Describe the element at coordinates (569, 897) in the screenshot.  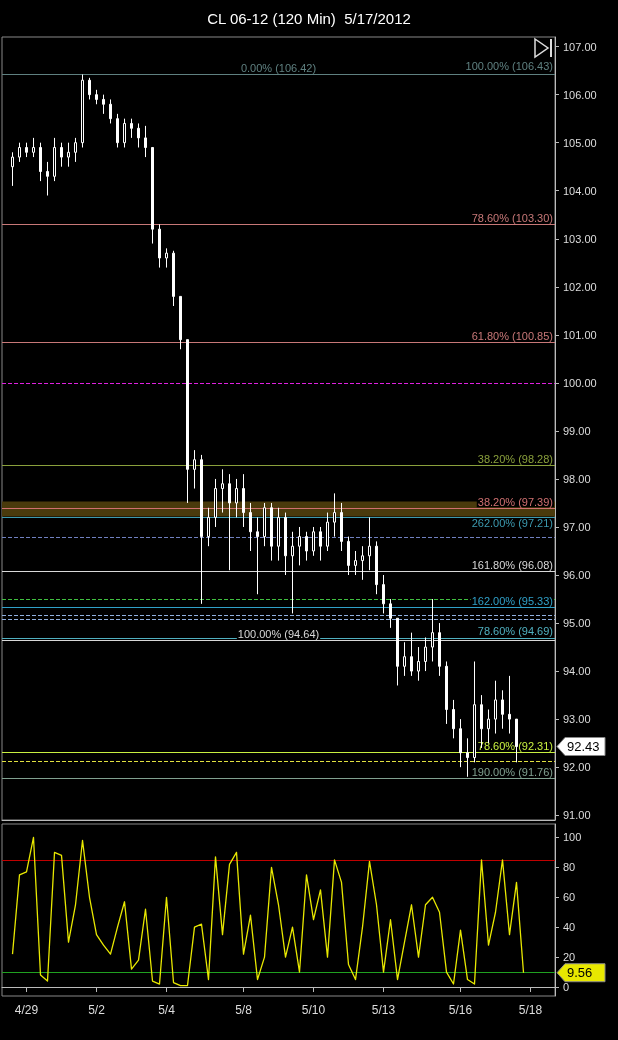
I see `y-tick-label: 60` at that location.